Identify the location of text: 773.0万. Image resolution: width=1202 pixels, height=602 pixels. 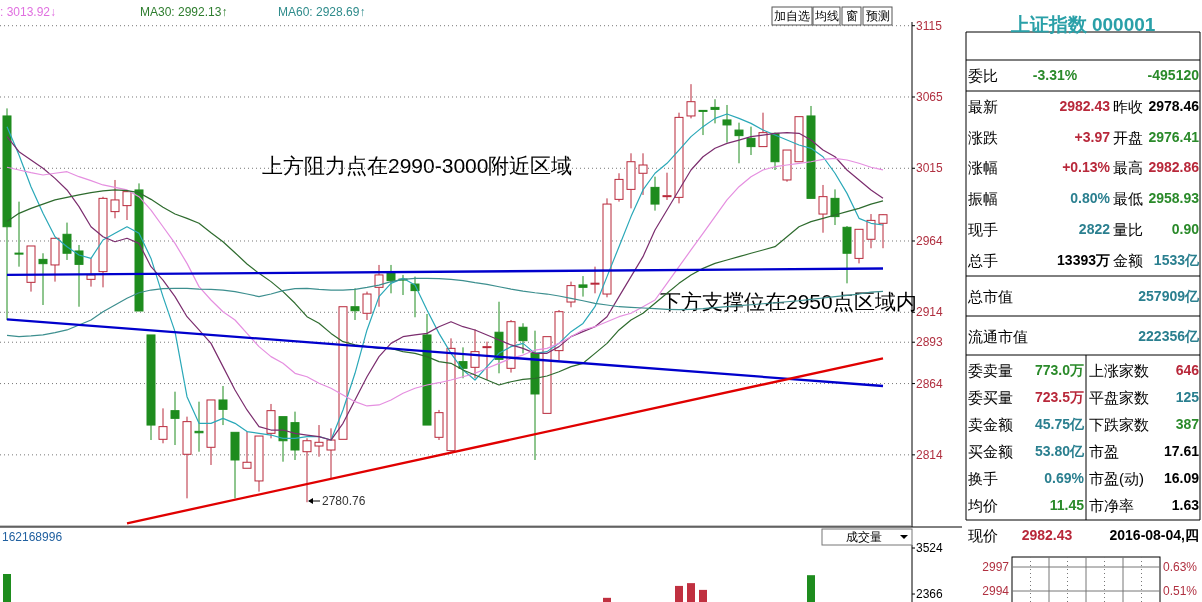
(1059, 370).